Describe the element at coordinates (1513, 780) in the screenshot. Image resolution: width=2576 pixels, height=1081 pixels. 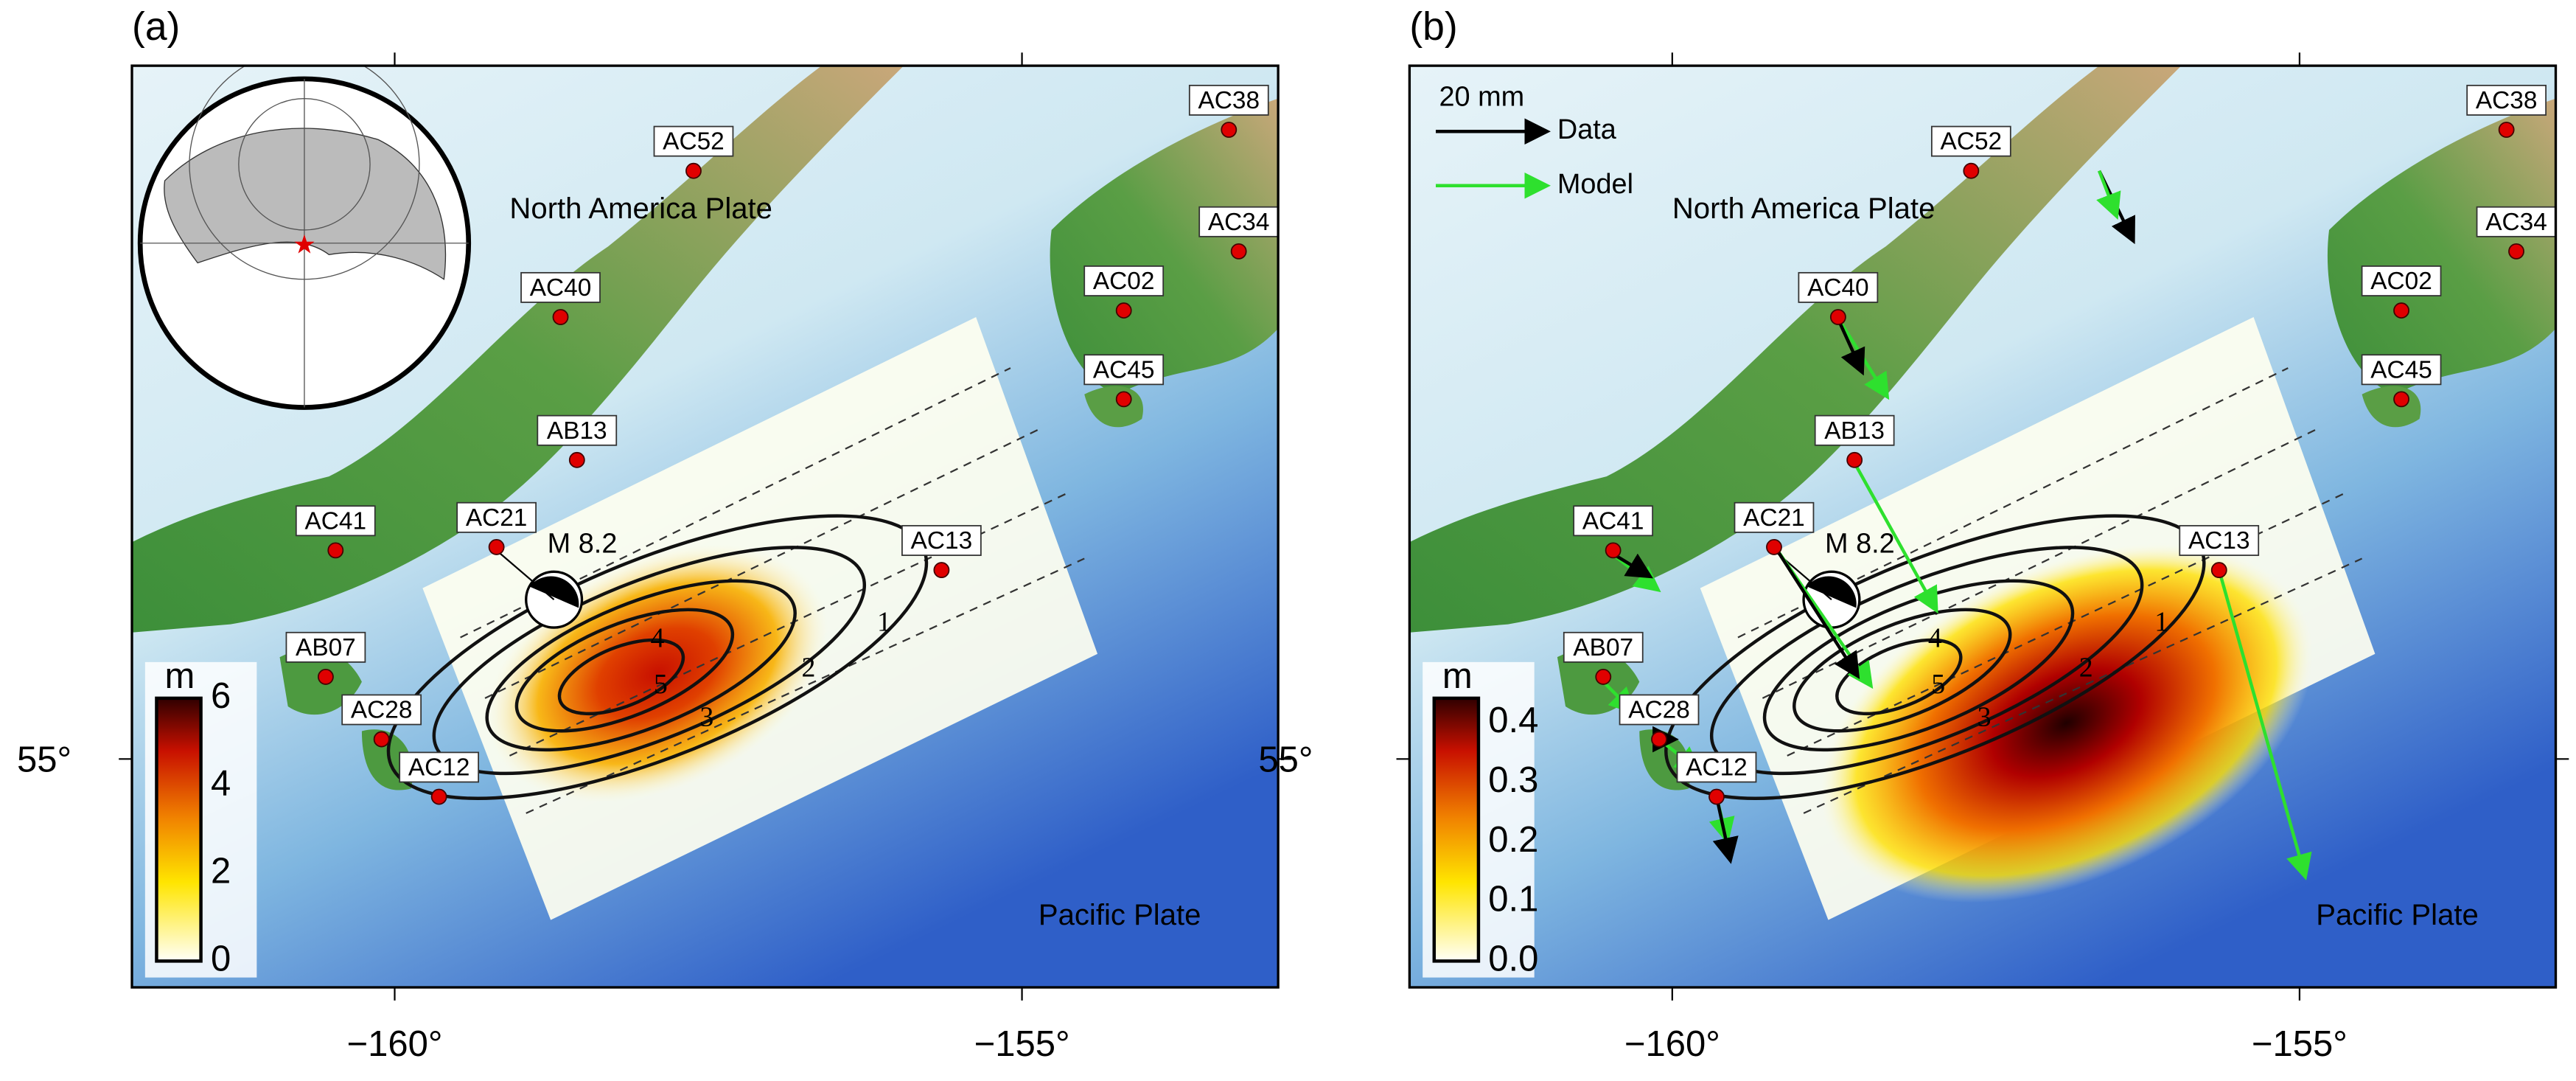
I see `colorbar-tick-label: 0.3` at that location.